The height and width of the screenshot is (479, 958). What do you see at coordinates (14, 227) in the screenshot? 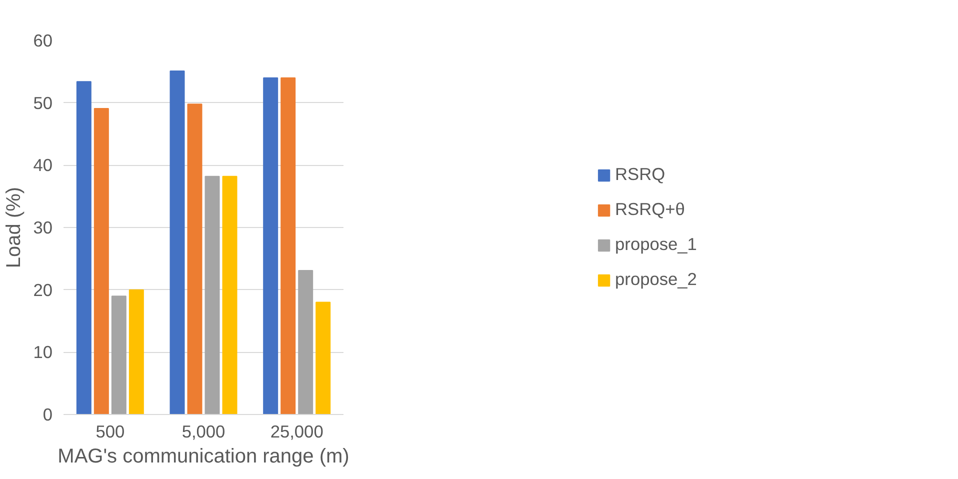
I see `y-axis-title: Load (%)` at bounding box center [14, 227].